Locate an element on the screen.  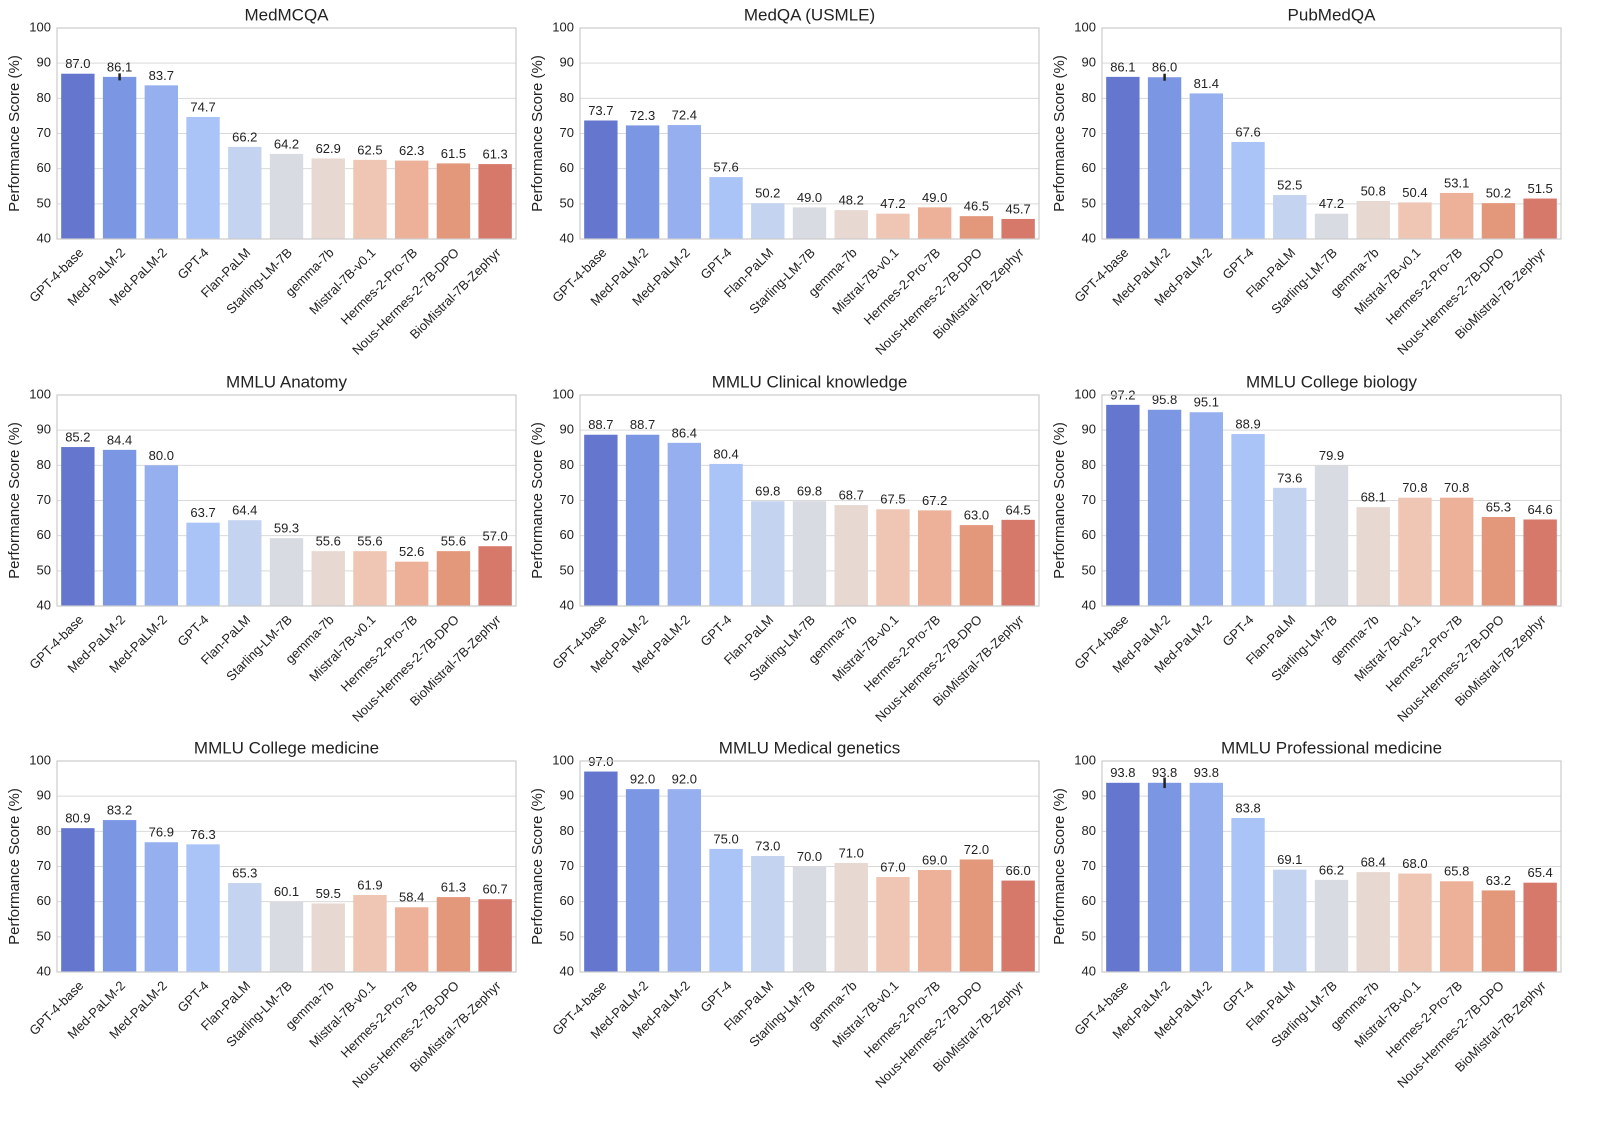
value-label: 75.0 is located at coordinates (725, 838).